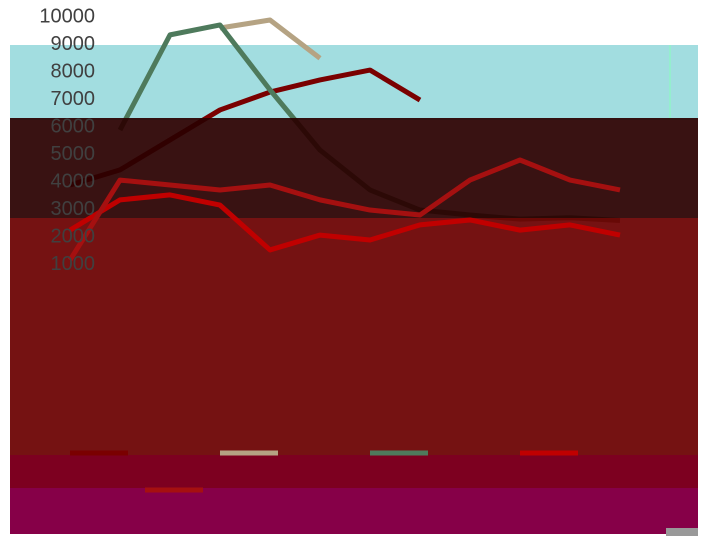 The width and height of the screenshot is (708, 541). Describe the element at coordinates (73, 44) in the screenshot. I see `y-tick-label: 9000` at that location.